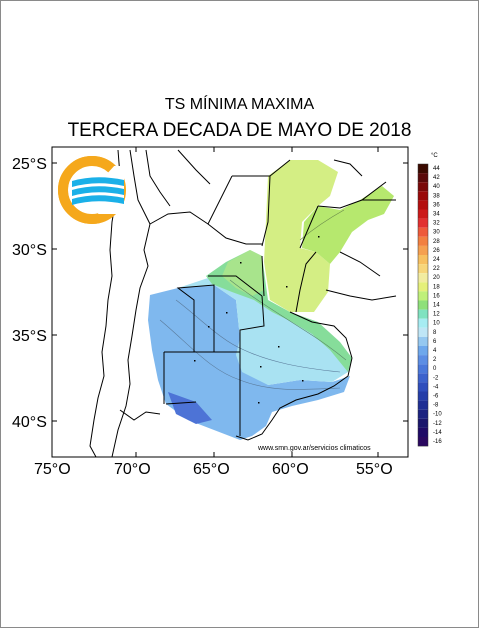 This screenshot has height=628, width=479. Describe the element at coordinates (435, 351) in the screenshot. I see `colorbar-label: 4` at that location.